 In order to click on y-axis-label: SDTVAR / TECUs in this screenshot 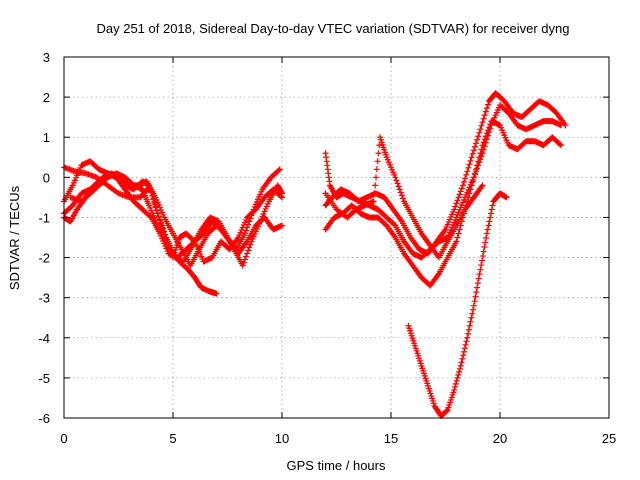, I will do `click(14, 237)`.